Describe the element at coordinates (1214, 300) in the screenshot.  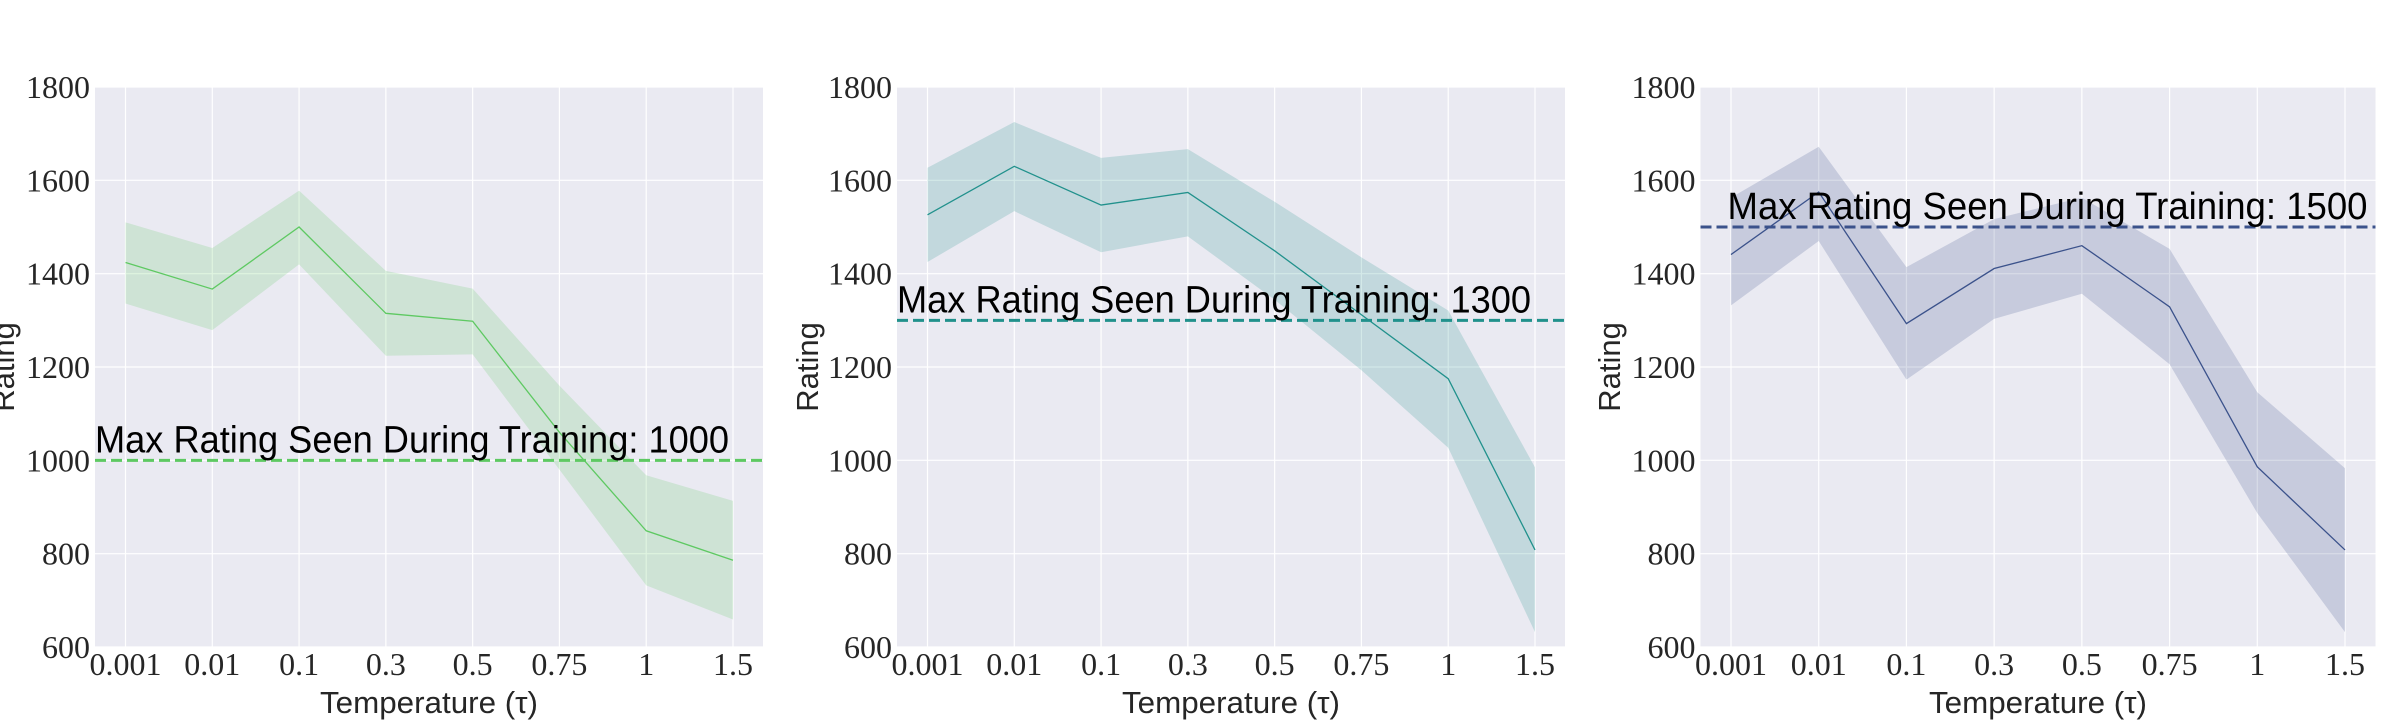
I see `max-rating-annotation: Max Rating Seen During Training: 1300` at that location.